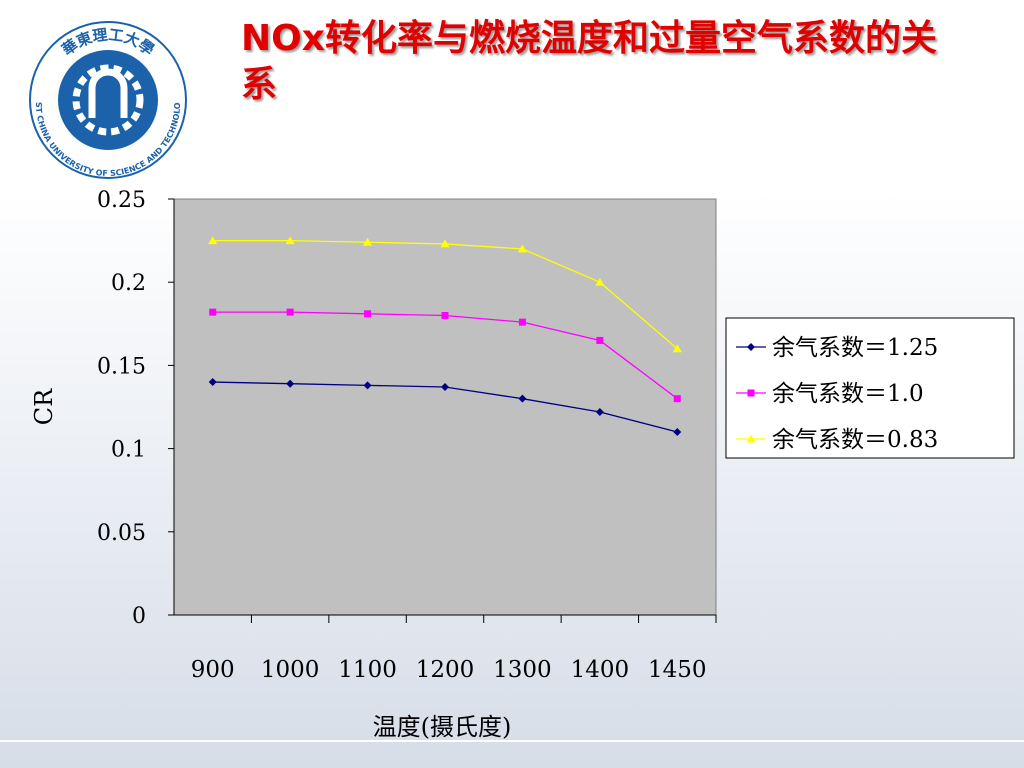 This screenshot has width=1024, height=768. I want to click on x-tick-label: 1100, so click(367, 670).